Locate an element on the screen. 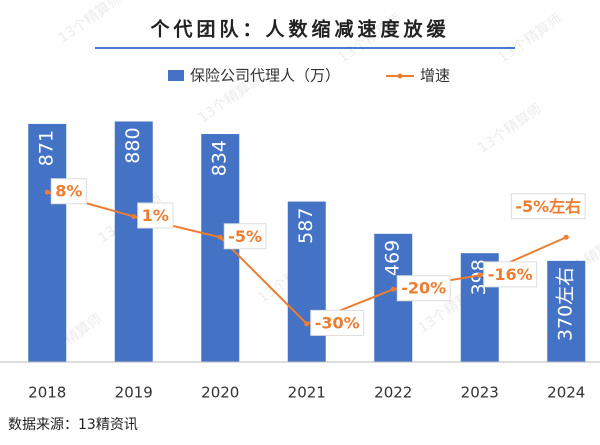 This screenshot has height=445, width=600. growth-label-group: -5%左右 is located at coordinates (548, 206).